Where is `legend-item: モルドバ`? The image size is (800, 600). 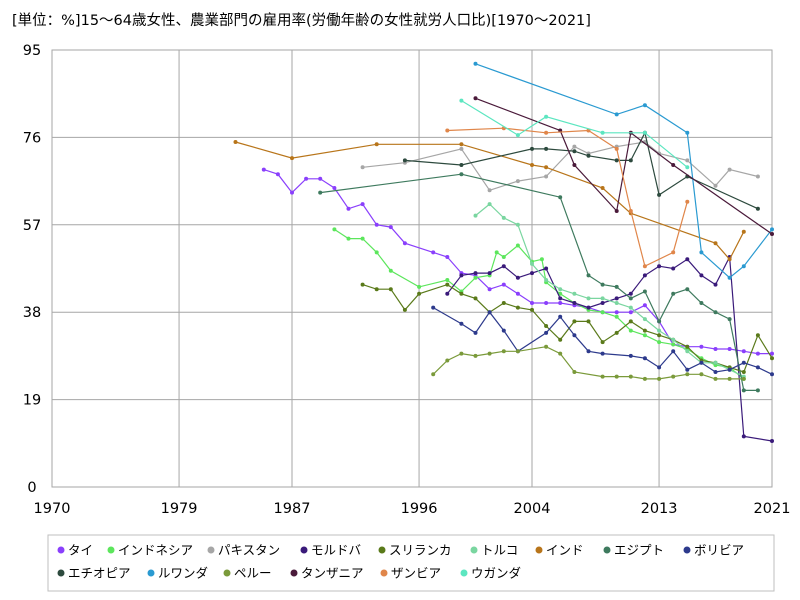
legend-item: モルドバ is located at coordinates (330, 550).